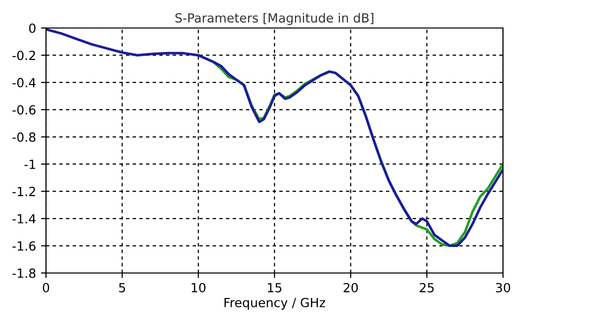  I want to click on y-tick-label: -0.2, so click(24, 55).